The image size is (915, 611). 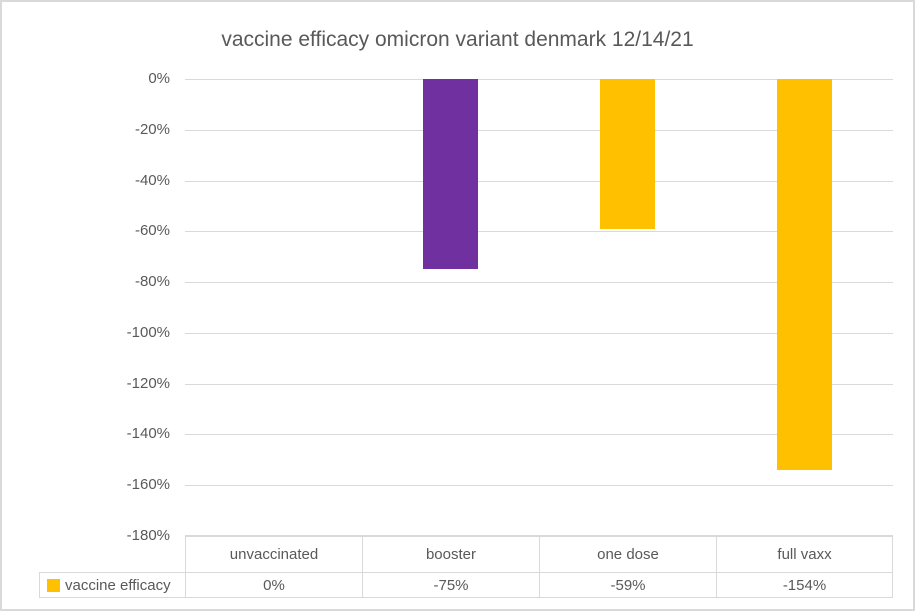 I want to click on legend-label: vaccine efficacy, so click(x=118, y=585).